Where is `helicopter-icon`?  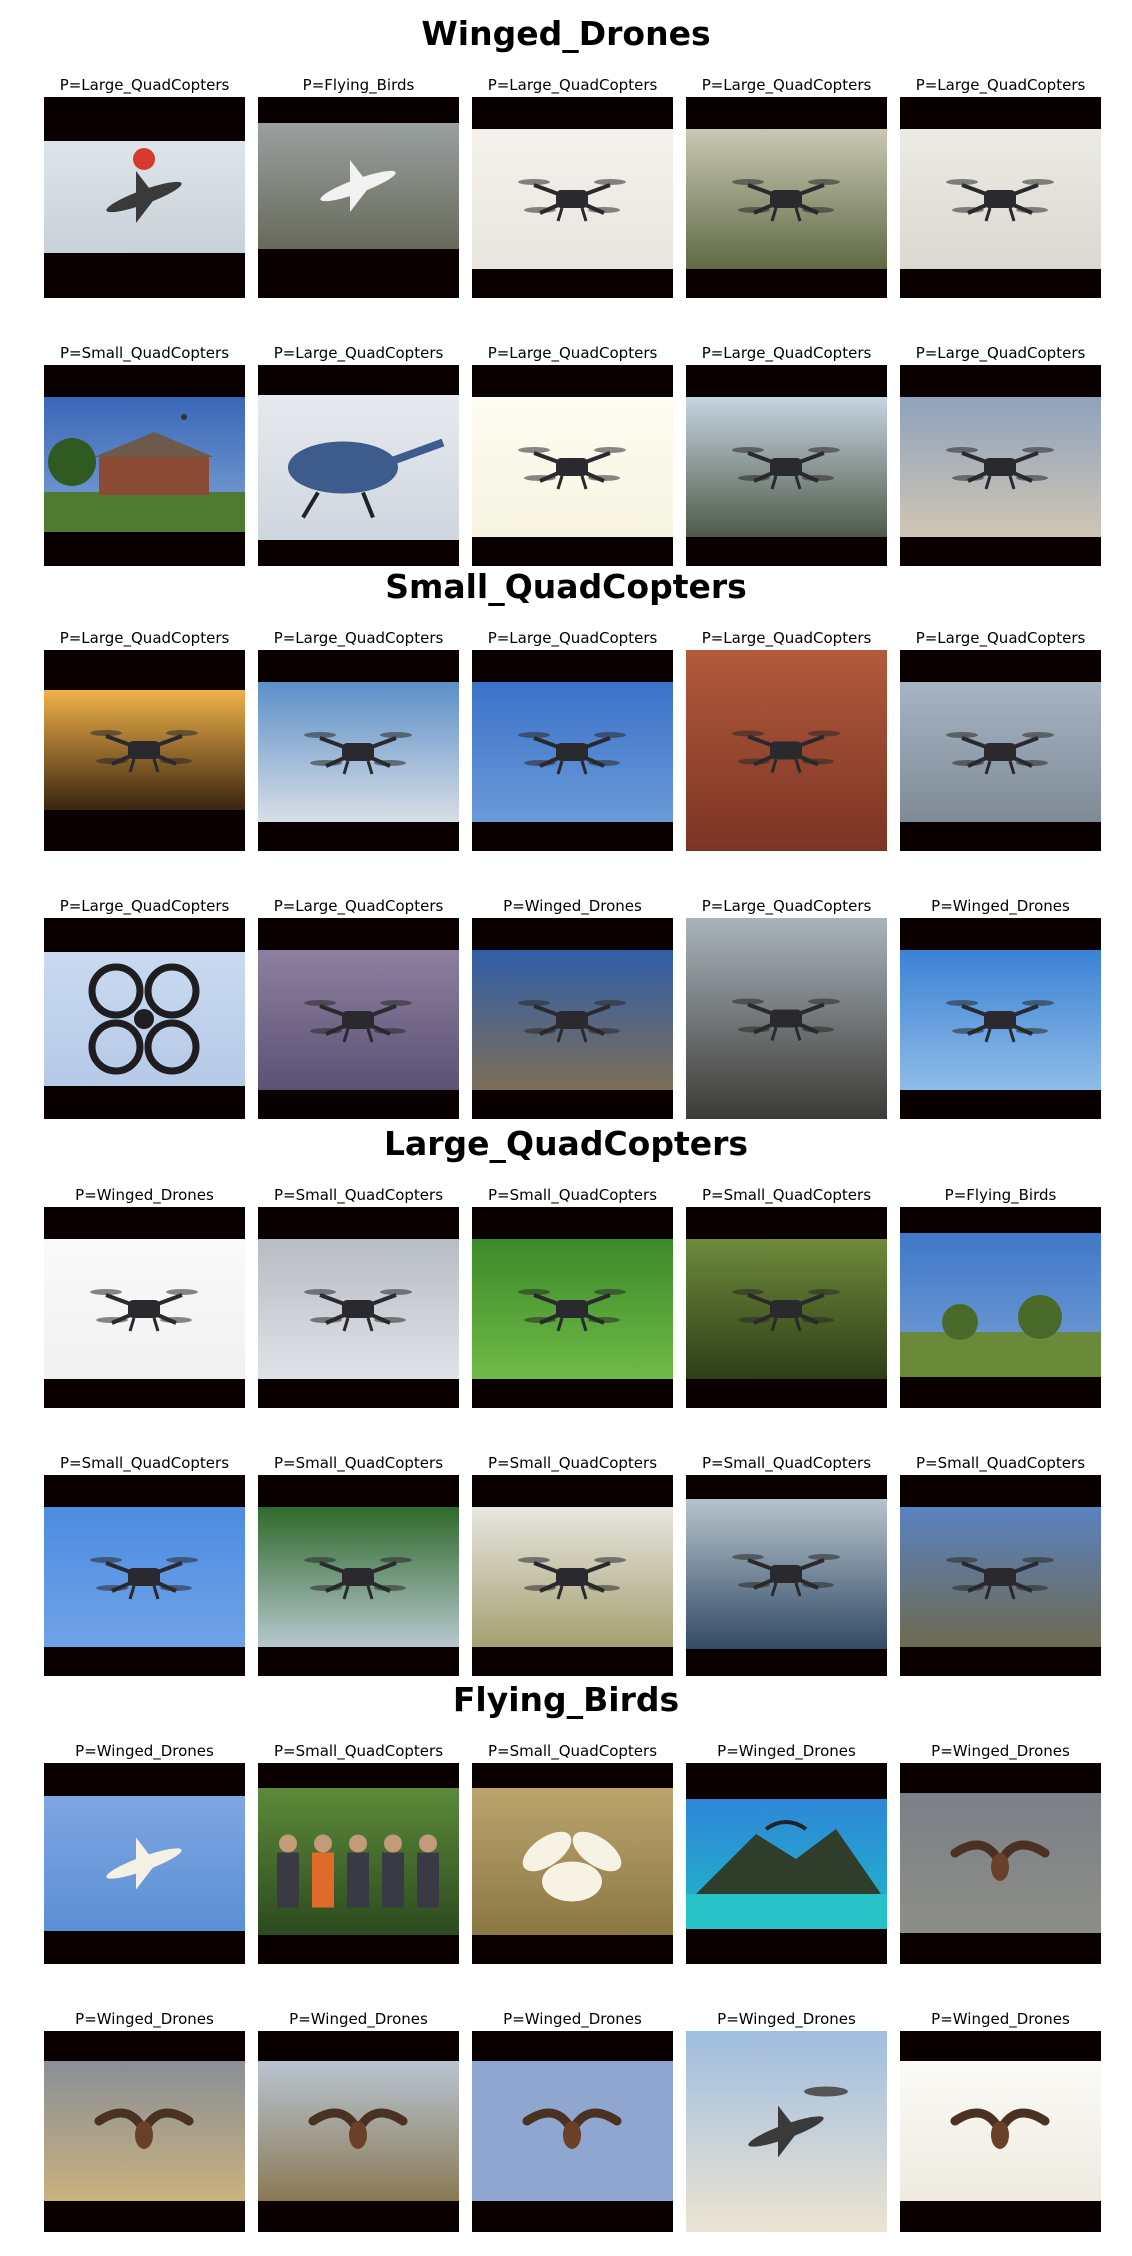 helicopter-icon is located at coordinates (366, 478).